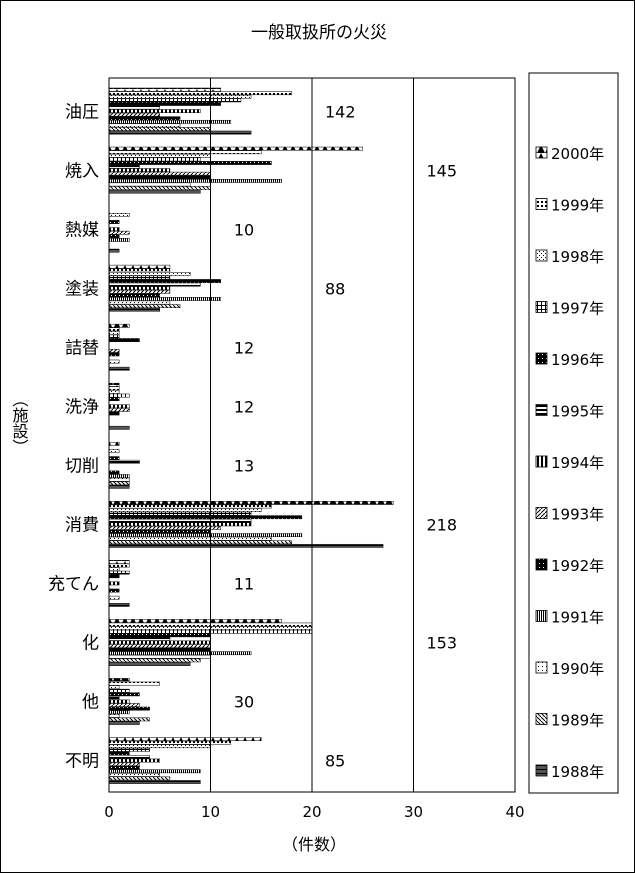 This screenshot has width=635, height=873. What do you see at coordinates (577, 412) in the screenshot?
I see `legend-label-1995: 1995年` at bounding box center [577, 412].